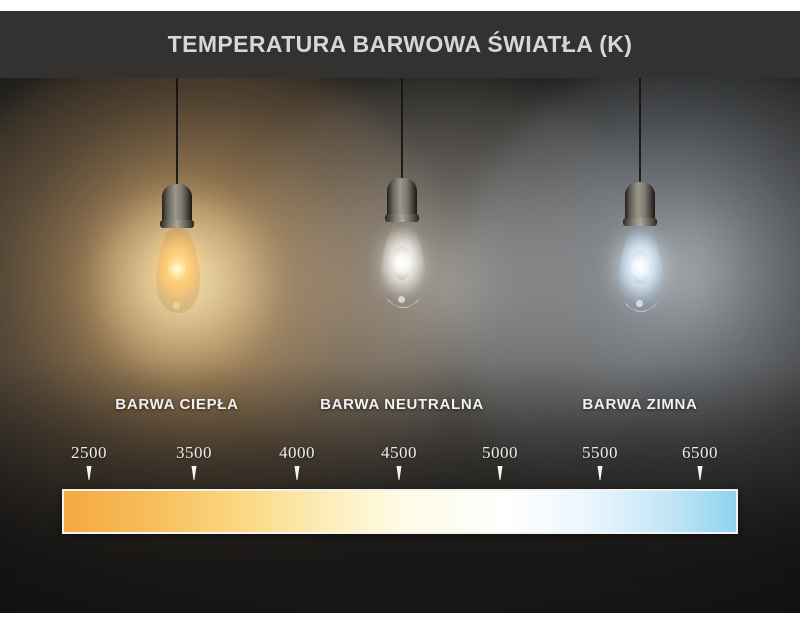  What do you see at coordinates (401, 299) in the screenshot?
I see `bulb-tip-neutral` at bounding box center [401, 299].